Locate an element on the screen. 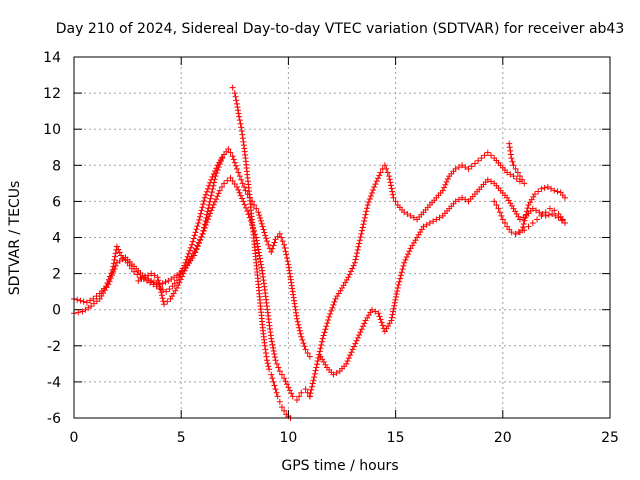 The height and width of the screenshot is (480, 640). y-tick-label: -4 is located at coordinates (54, 383).